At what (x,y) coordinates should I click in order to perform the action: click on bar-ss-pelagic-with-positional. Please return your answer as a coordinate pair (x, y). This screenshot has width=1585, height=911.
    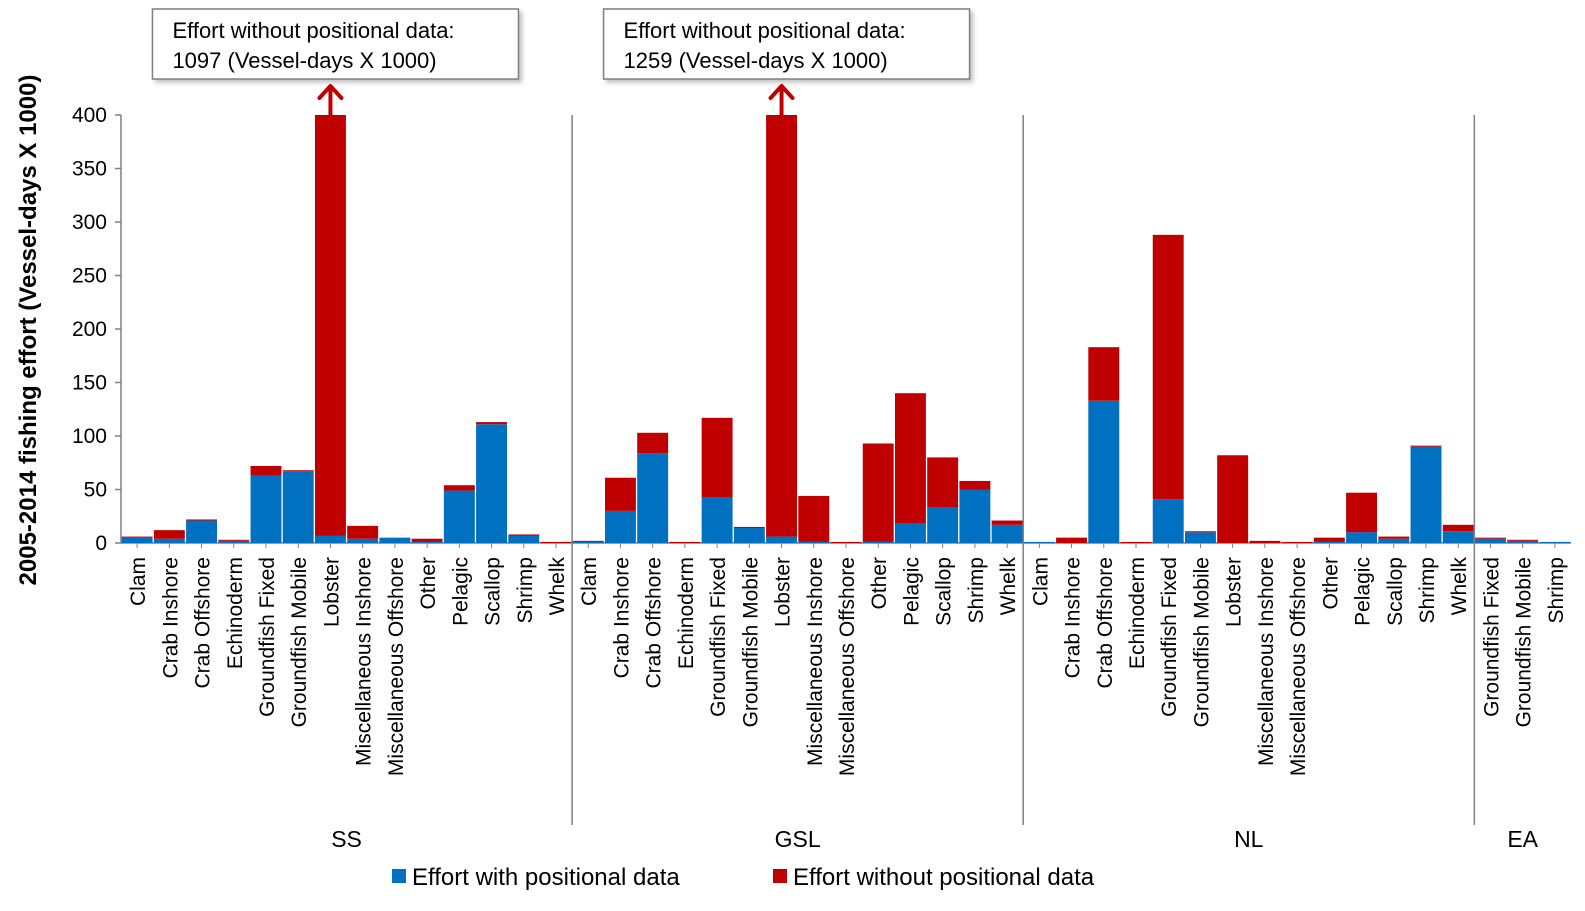
    Looking at the image, I should click on (459, 516).